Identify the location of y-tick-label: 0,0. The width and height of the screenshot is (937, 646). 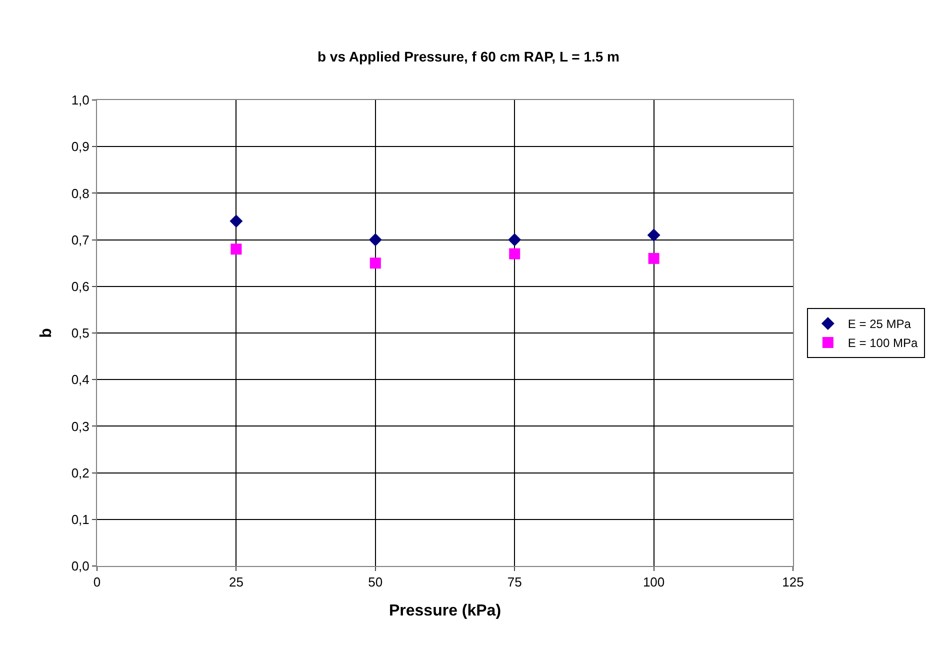
(80, 566).